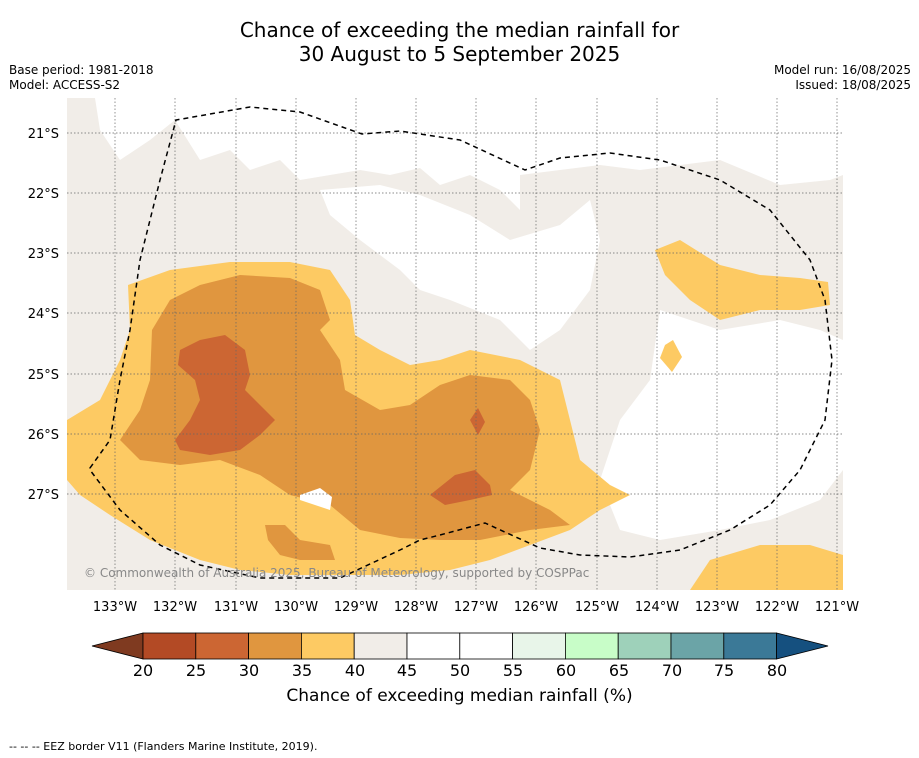 The height and width of the screenshot is (758, 919). Describe the element at coordinates (597, 607) in the screenshot. I see `lon-label: 125°W` at that location.